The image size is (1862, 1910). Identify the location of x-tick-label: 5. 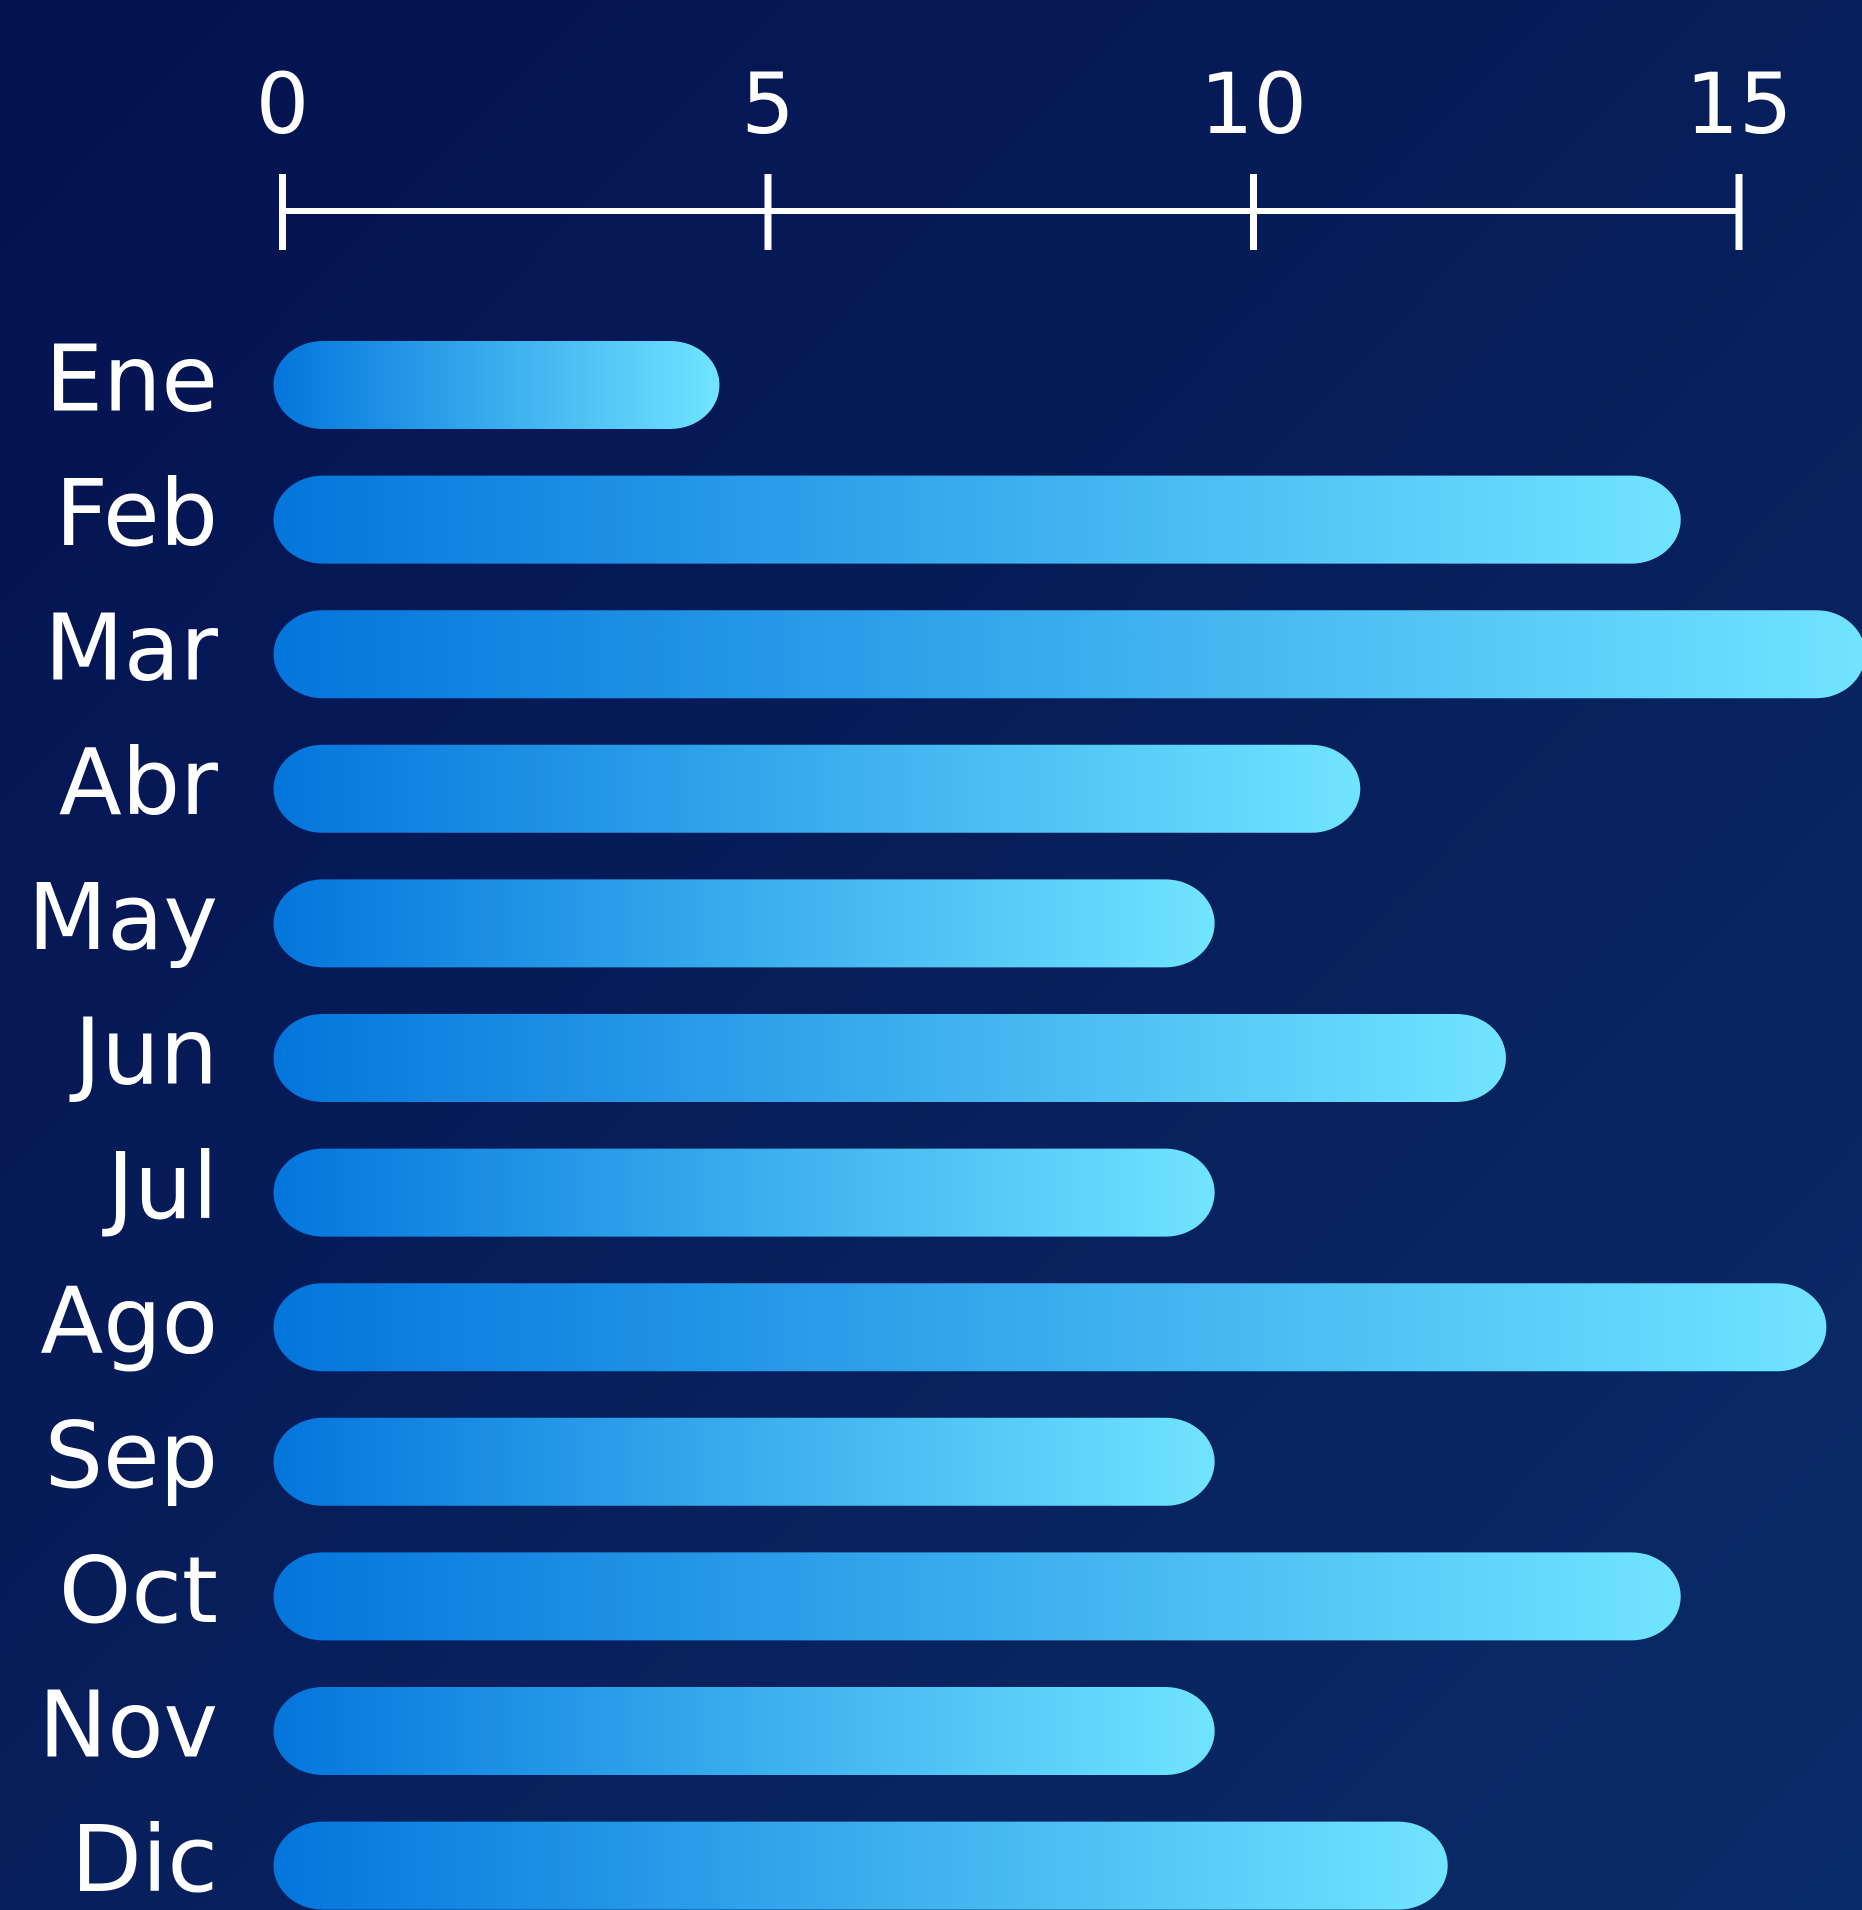
(767, 104).